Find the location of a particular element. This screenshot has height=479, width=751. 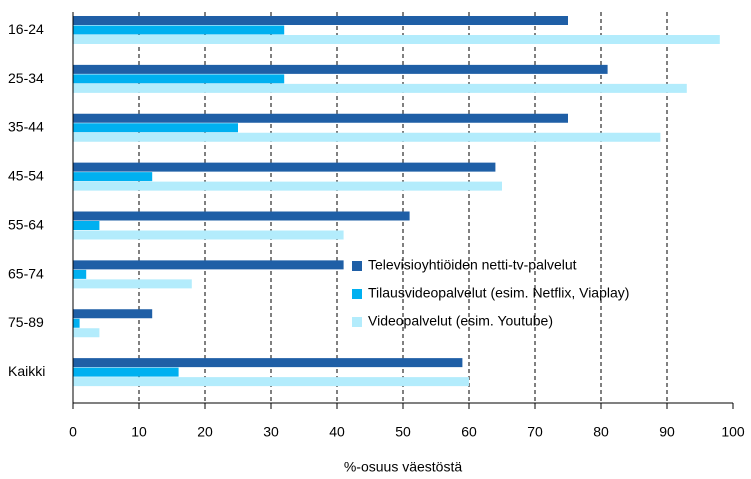

x-tick-label: 70 is located at coordinates (535, 432).